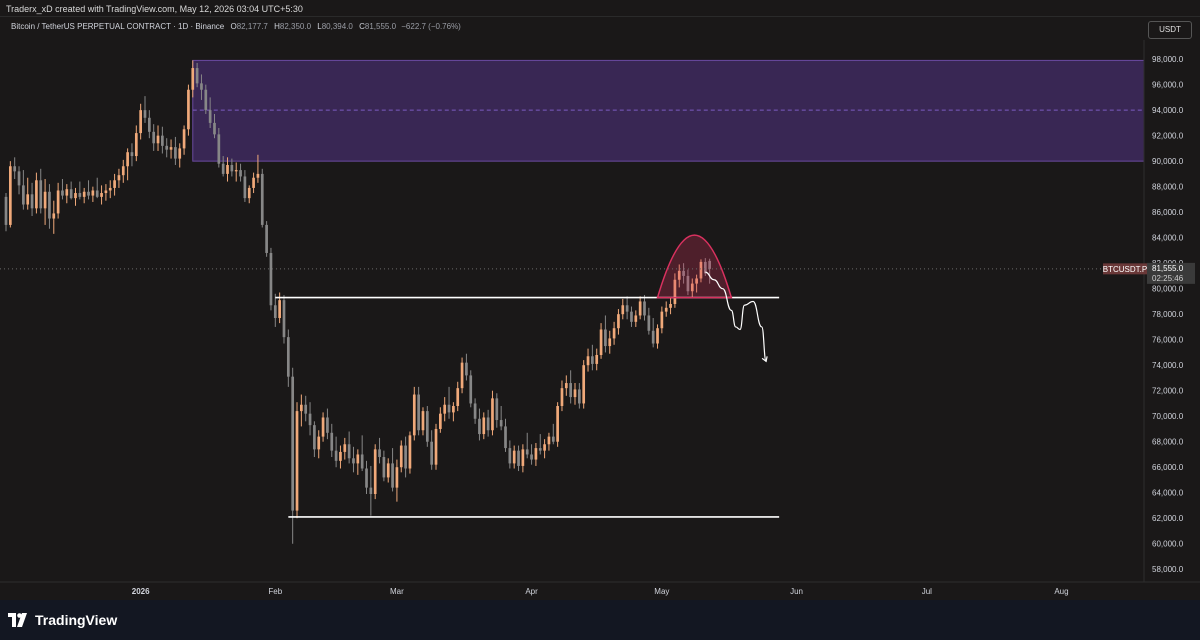  I want to click on time-tick-label: 2026, so click(141, 591).